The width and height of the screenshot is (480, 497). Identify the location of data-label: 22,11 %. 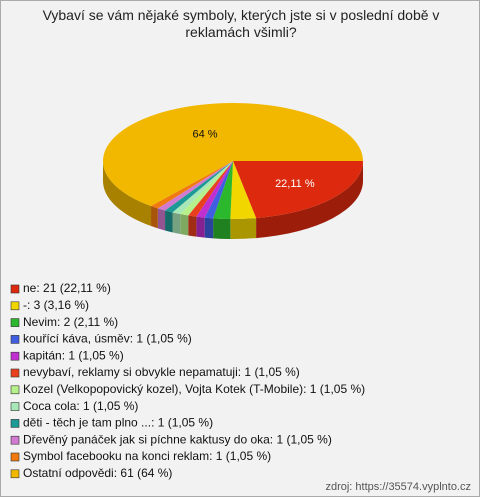
(295, 184).